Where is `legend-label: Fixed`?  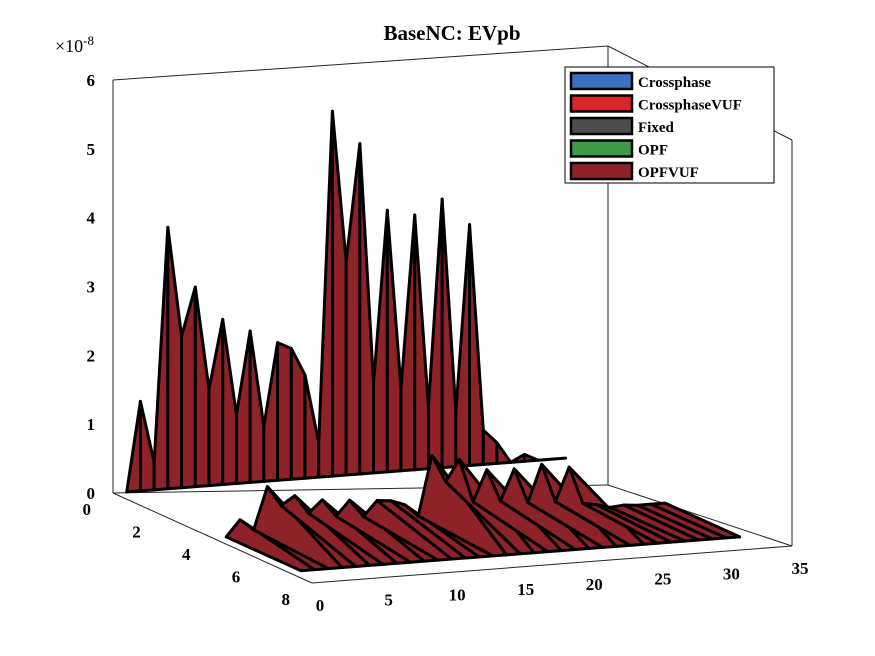
legend-label: Fixed is located at coordinates (656, 128).